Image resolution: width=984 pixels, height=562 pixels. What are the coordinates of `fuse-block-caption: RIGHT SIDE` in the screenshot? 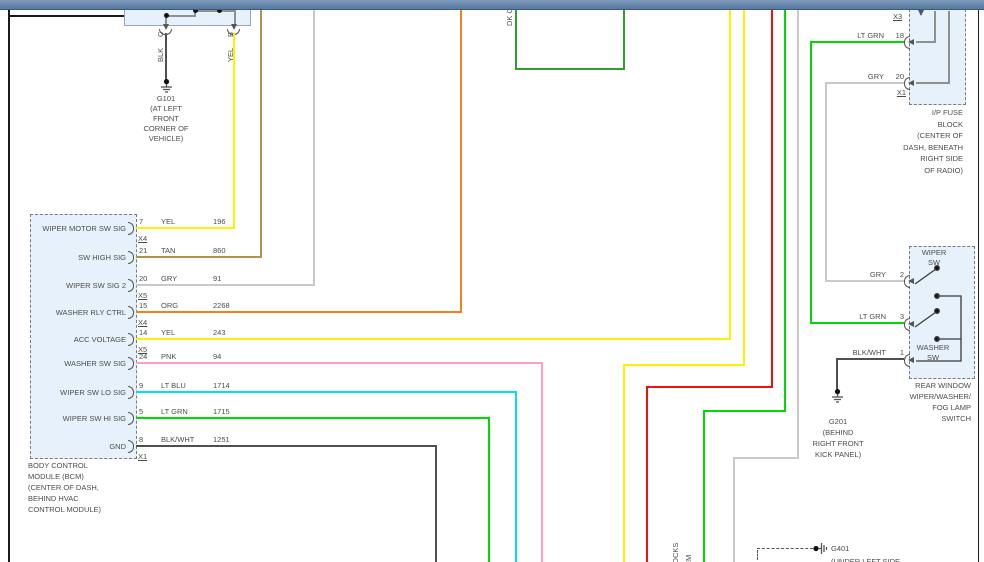 It's located at (941, 158).